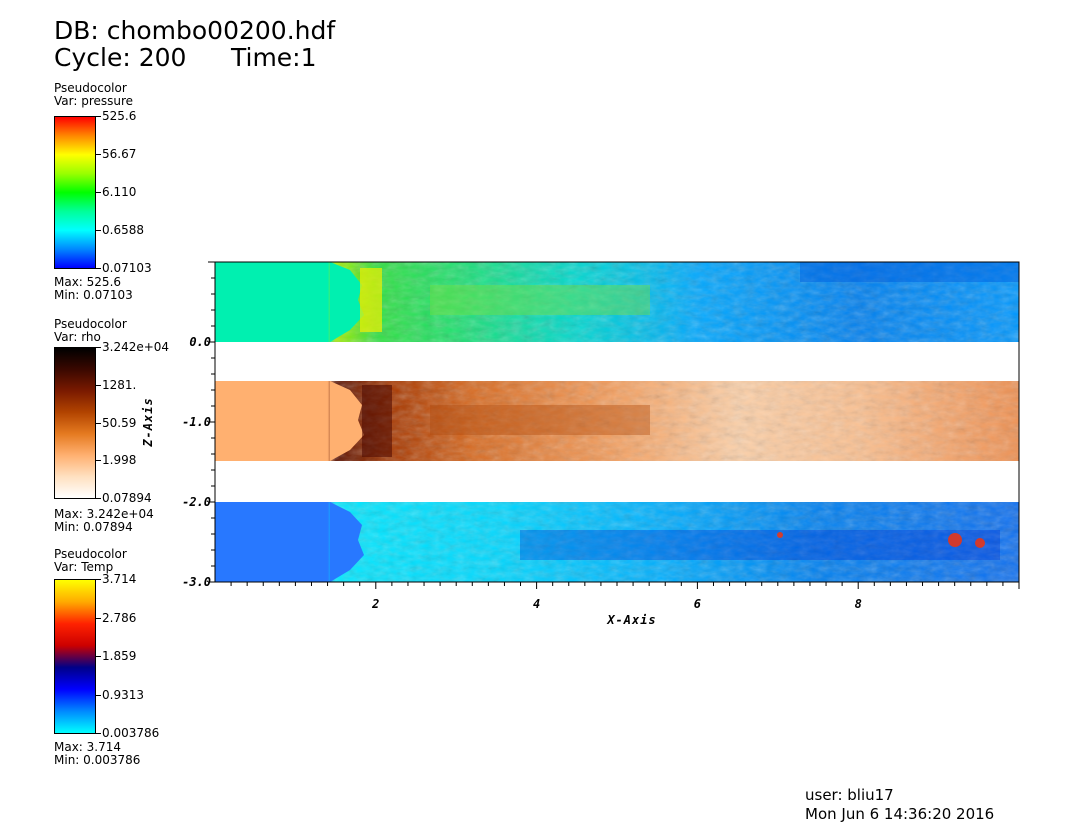  What do you see at coordinates (127, 733) in the screenshot?
I see `colorbar-tick-label: 0.003786` at bounding box center [127, 733].